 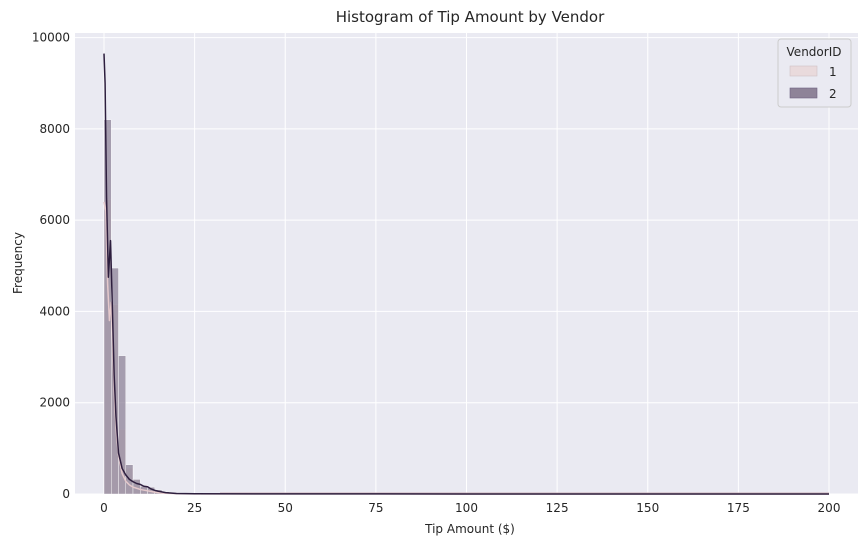 What do you see at coordinates (466, 508) in the screenshot?
I see `x-tick-label: 100` at bounding box center [466, 508].